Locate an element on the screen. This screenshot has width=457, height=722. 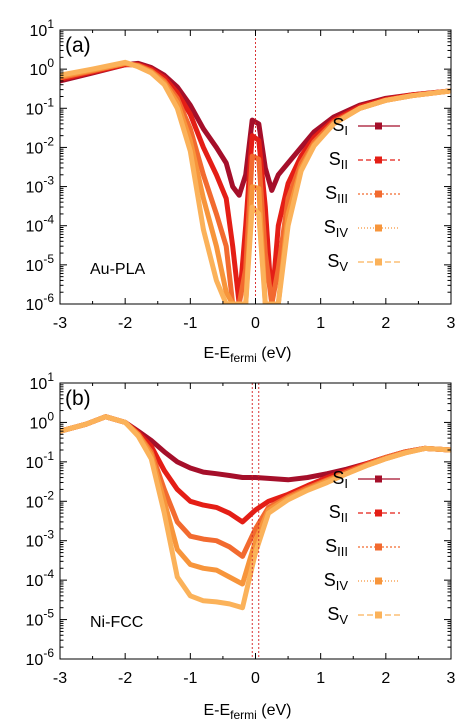
panel-label: (b) is located at coordinates (78, 398).